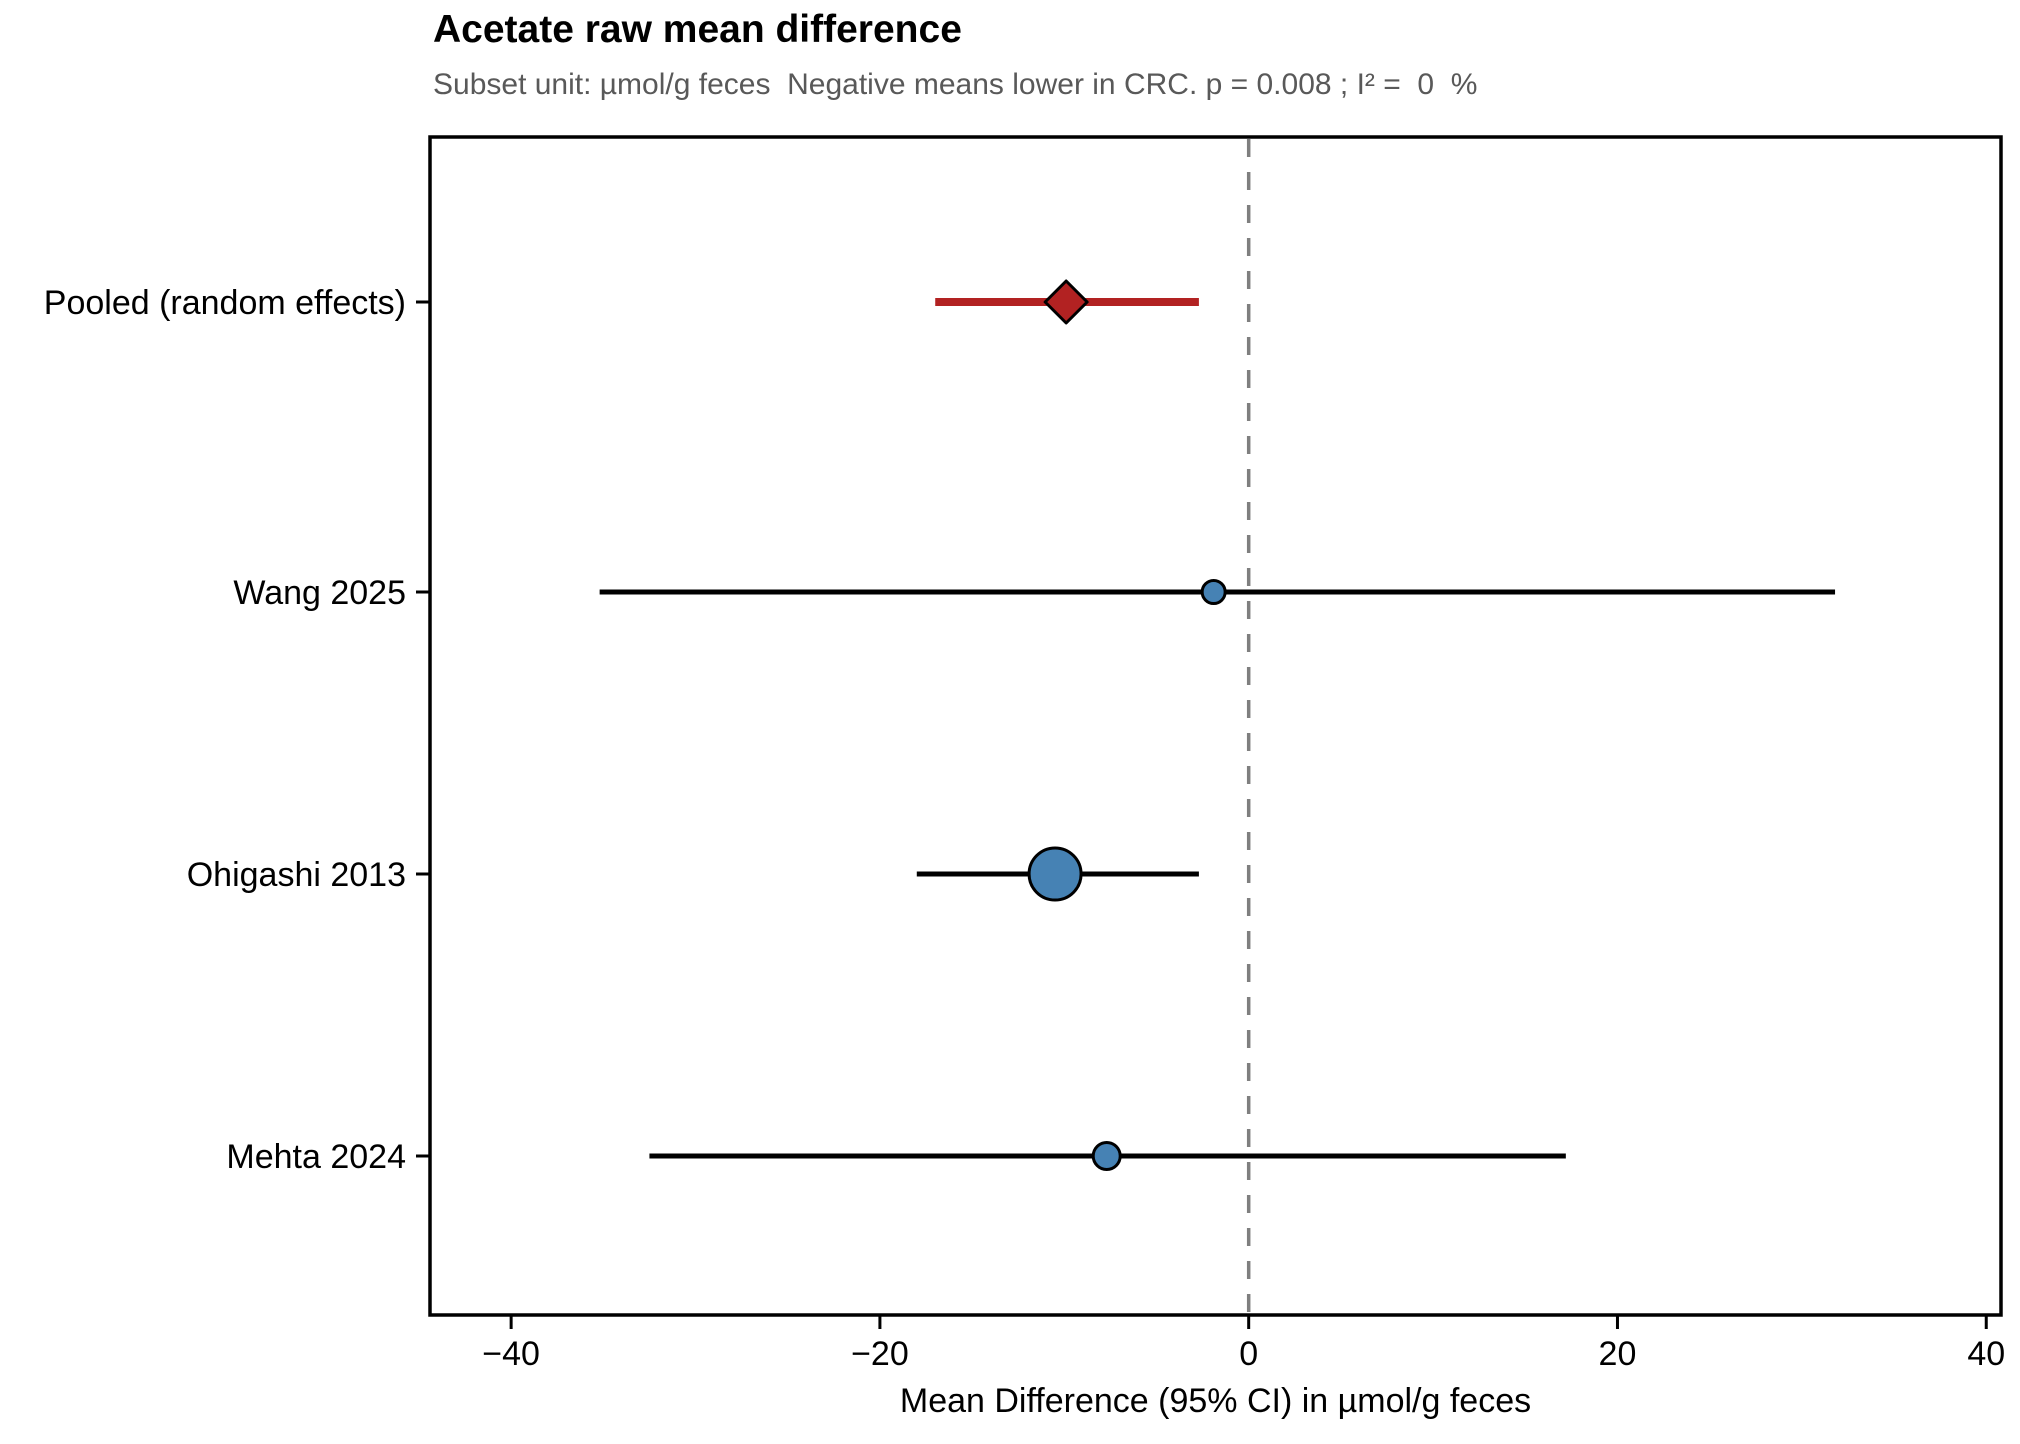  Describe the element at coordinates (296, 875) in the screenshot. I see `y-axis-label: Ohigashi 2013` at that location.